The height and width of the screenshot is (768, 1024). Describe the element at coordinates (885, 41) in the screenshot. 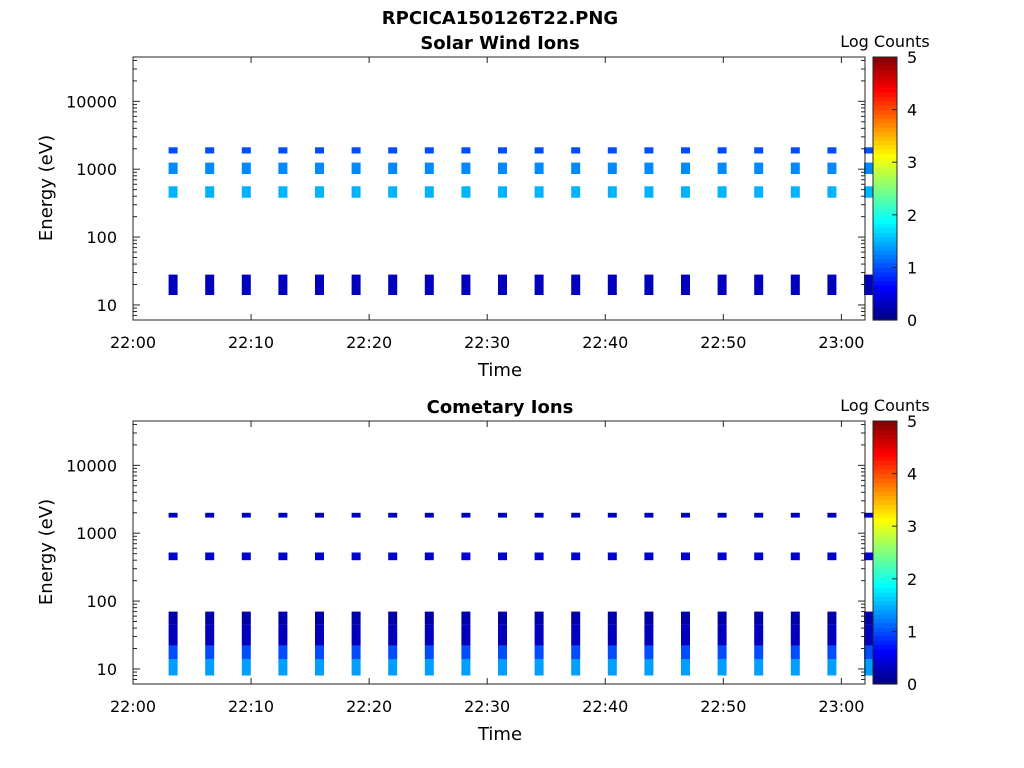

I see `colorbar-label: Log Counts` at that location.